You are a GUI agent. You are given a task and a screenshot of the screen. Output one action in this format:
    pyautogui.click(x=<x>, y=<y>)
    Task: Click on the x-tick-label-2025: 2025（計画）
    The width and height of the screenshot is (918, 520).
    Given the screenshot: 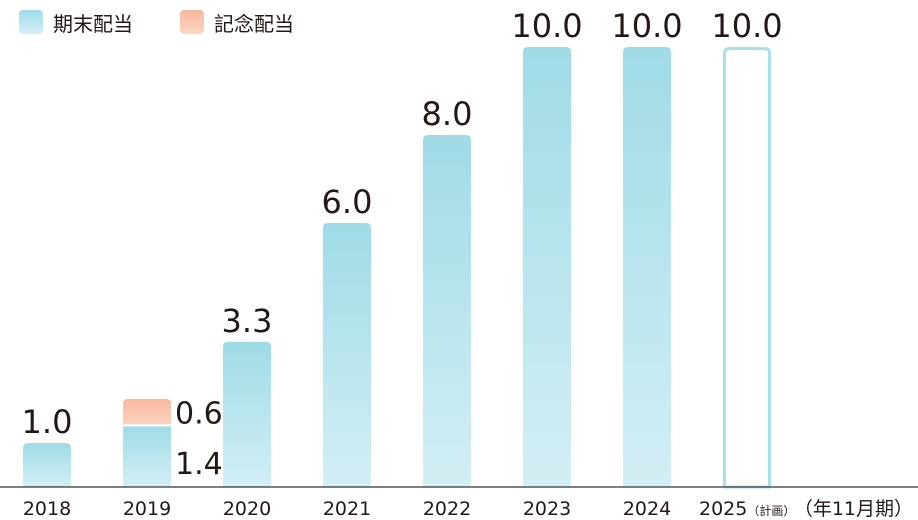 What is the action you would take?
    pyautogui.click(x=747, y=509)
    